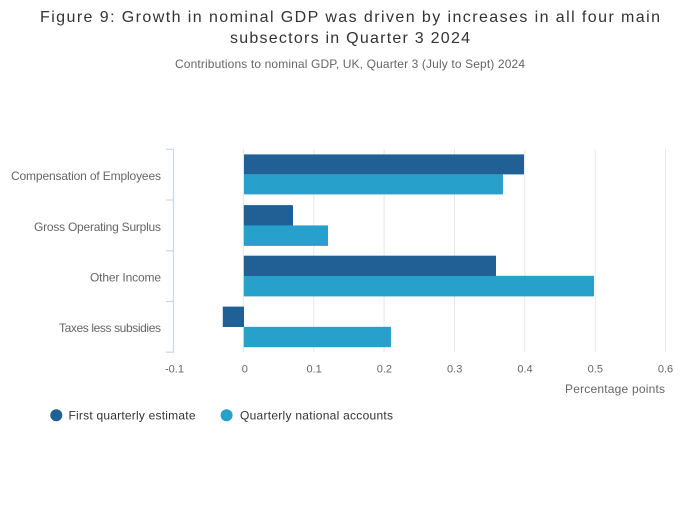 The image size is (700, 507). Describe the element at coordinates (316, 416) in the screenshot. I see `svg-text: Quarterly national accounts` at that location.